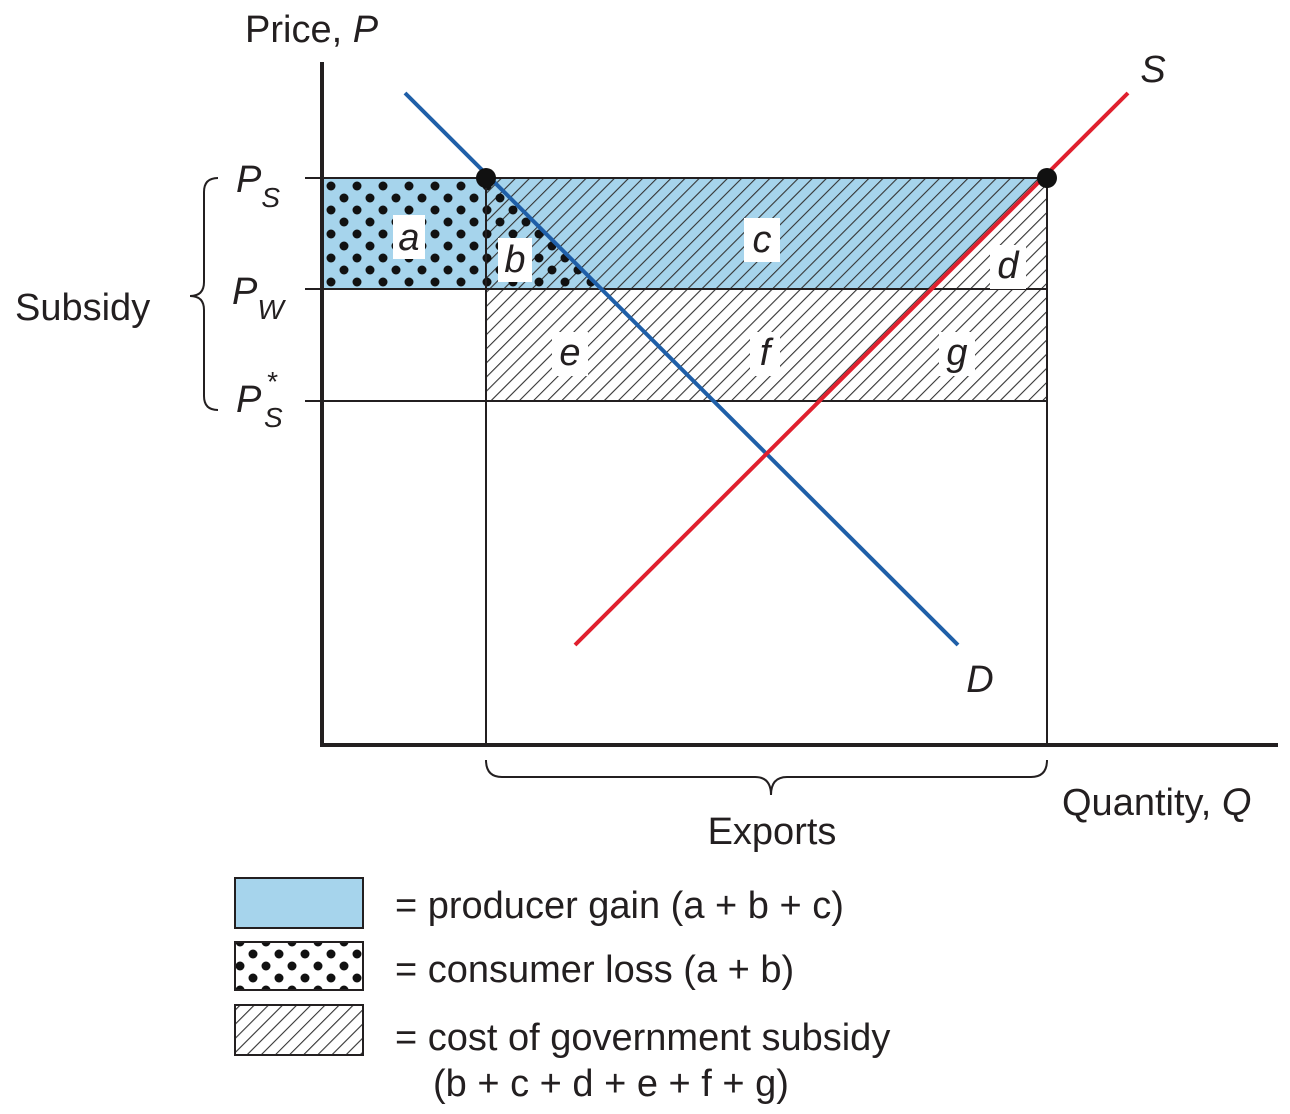  What do you see at coordinates (1152, 70) in the screenshot?
I see `supply-label: S` at bounding box center [1152, 70].